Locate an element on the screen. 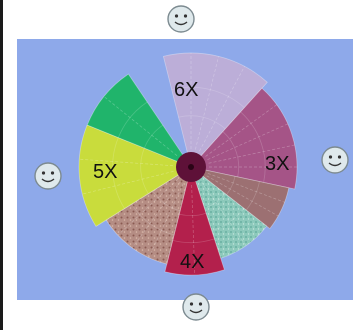  sector-4x is located at coordinates (194, 220).